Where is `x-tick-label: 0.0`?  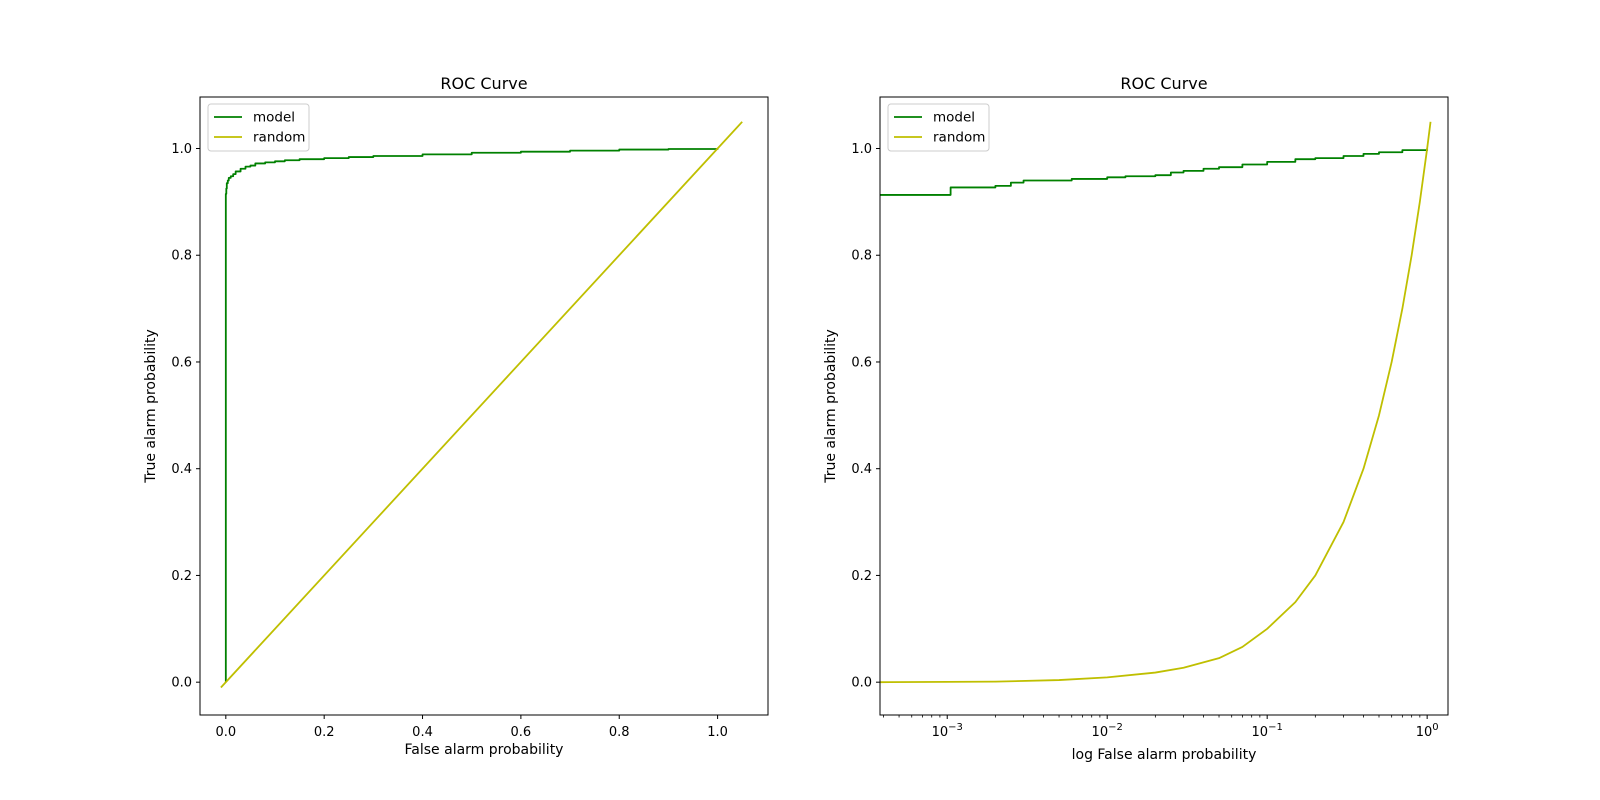
x-tick-label: 0.0 is located at coordinates (225, 732).